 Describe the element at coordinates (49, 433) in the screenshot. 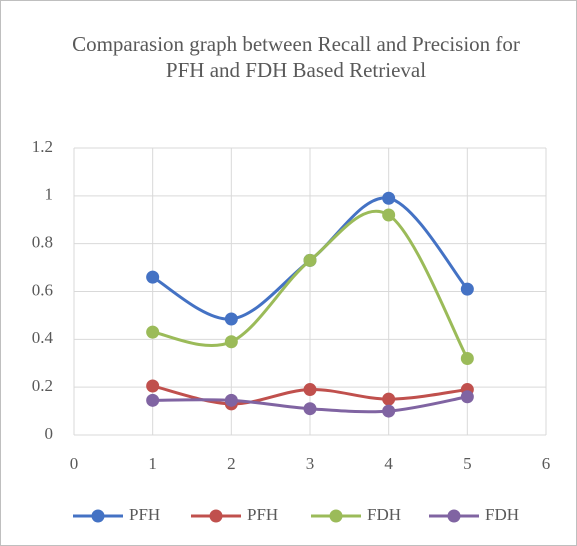

I see `y-tick-label: 0` at that location.